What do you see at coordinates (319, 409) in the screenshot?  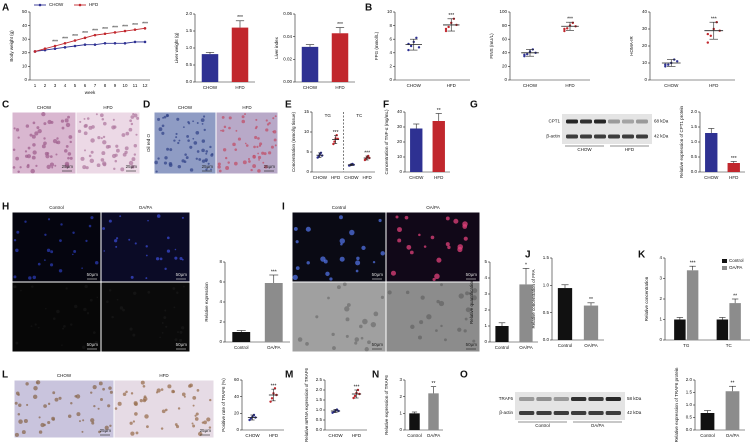 I see `y-tick-label: 1.0` at bounding box center [319, 409].